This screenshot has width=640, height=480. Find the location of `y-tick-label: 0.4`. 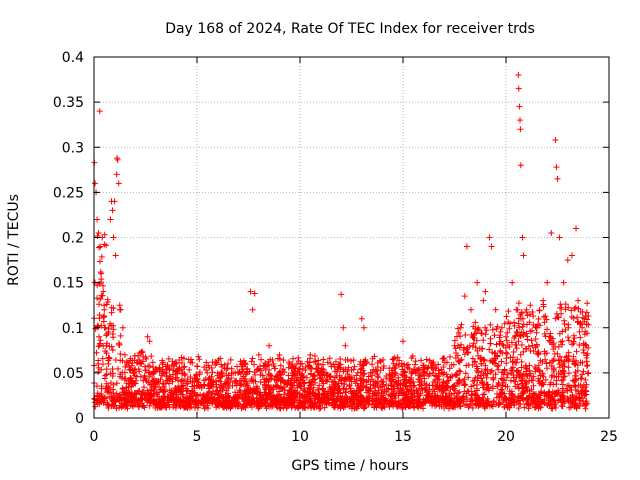

y-tick-label: 0.4 is located at coordinates (73, 58).